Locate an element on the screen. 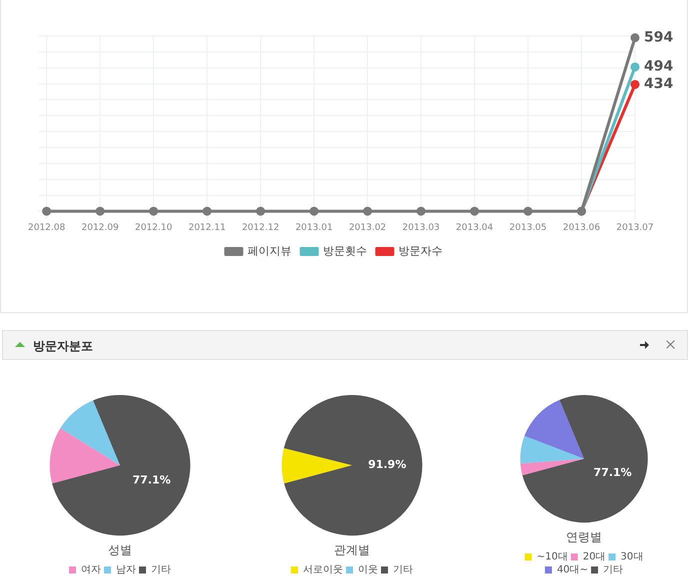 The image size is (700, 588). x-tick-label: 2013.05 is located at coordinates (528, 227).